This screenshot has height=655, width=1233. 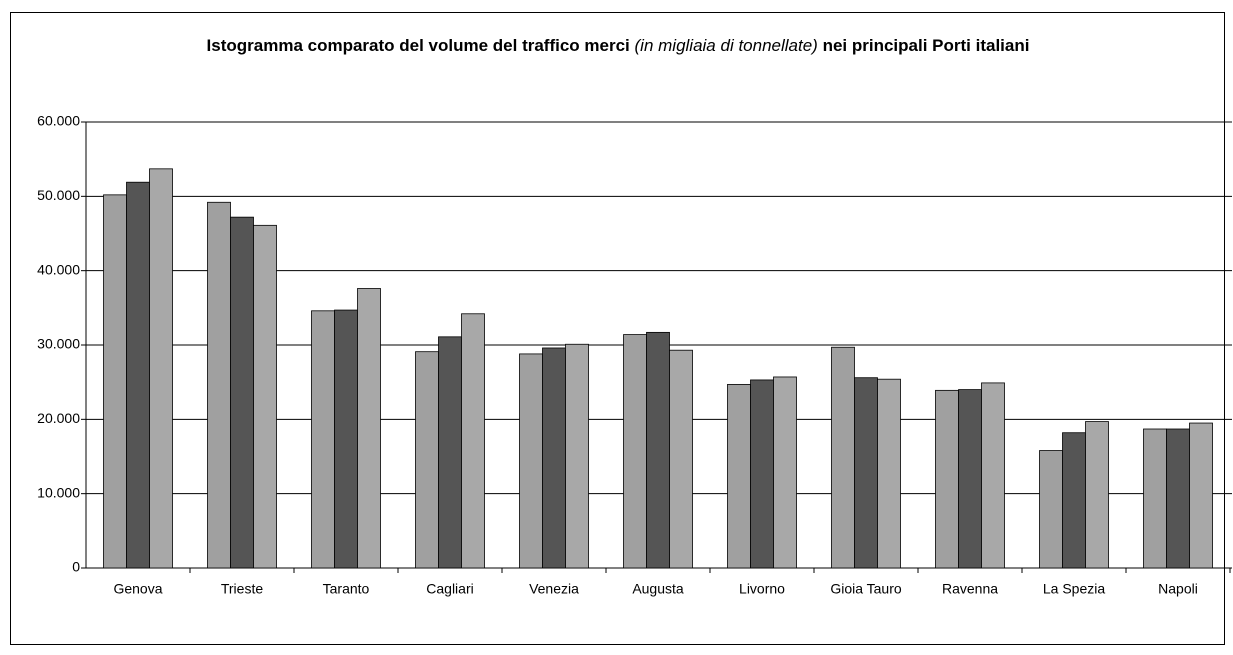 I want to click on x-tick-label: Cagliari, so click(x=449, y=589).